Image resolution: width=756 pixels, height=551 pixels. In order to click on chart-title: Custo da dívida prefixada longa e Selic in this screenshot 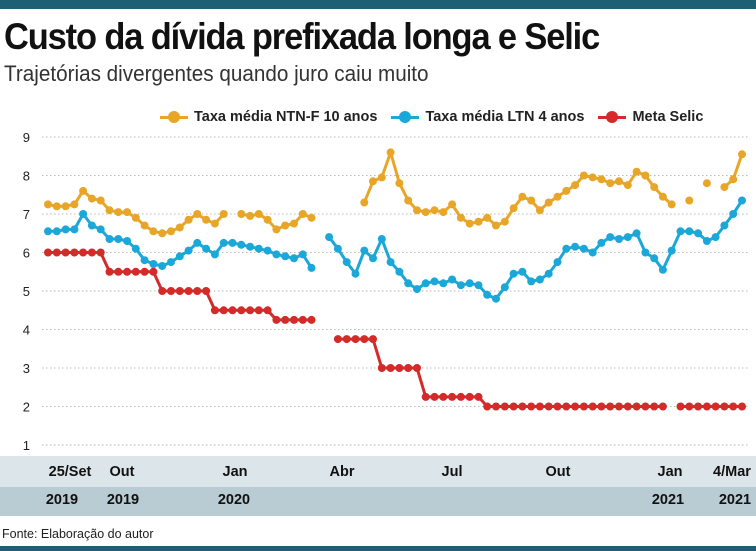, I will do `click(302, 36)`.